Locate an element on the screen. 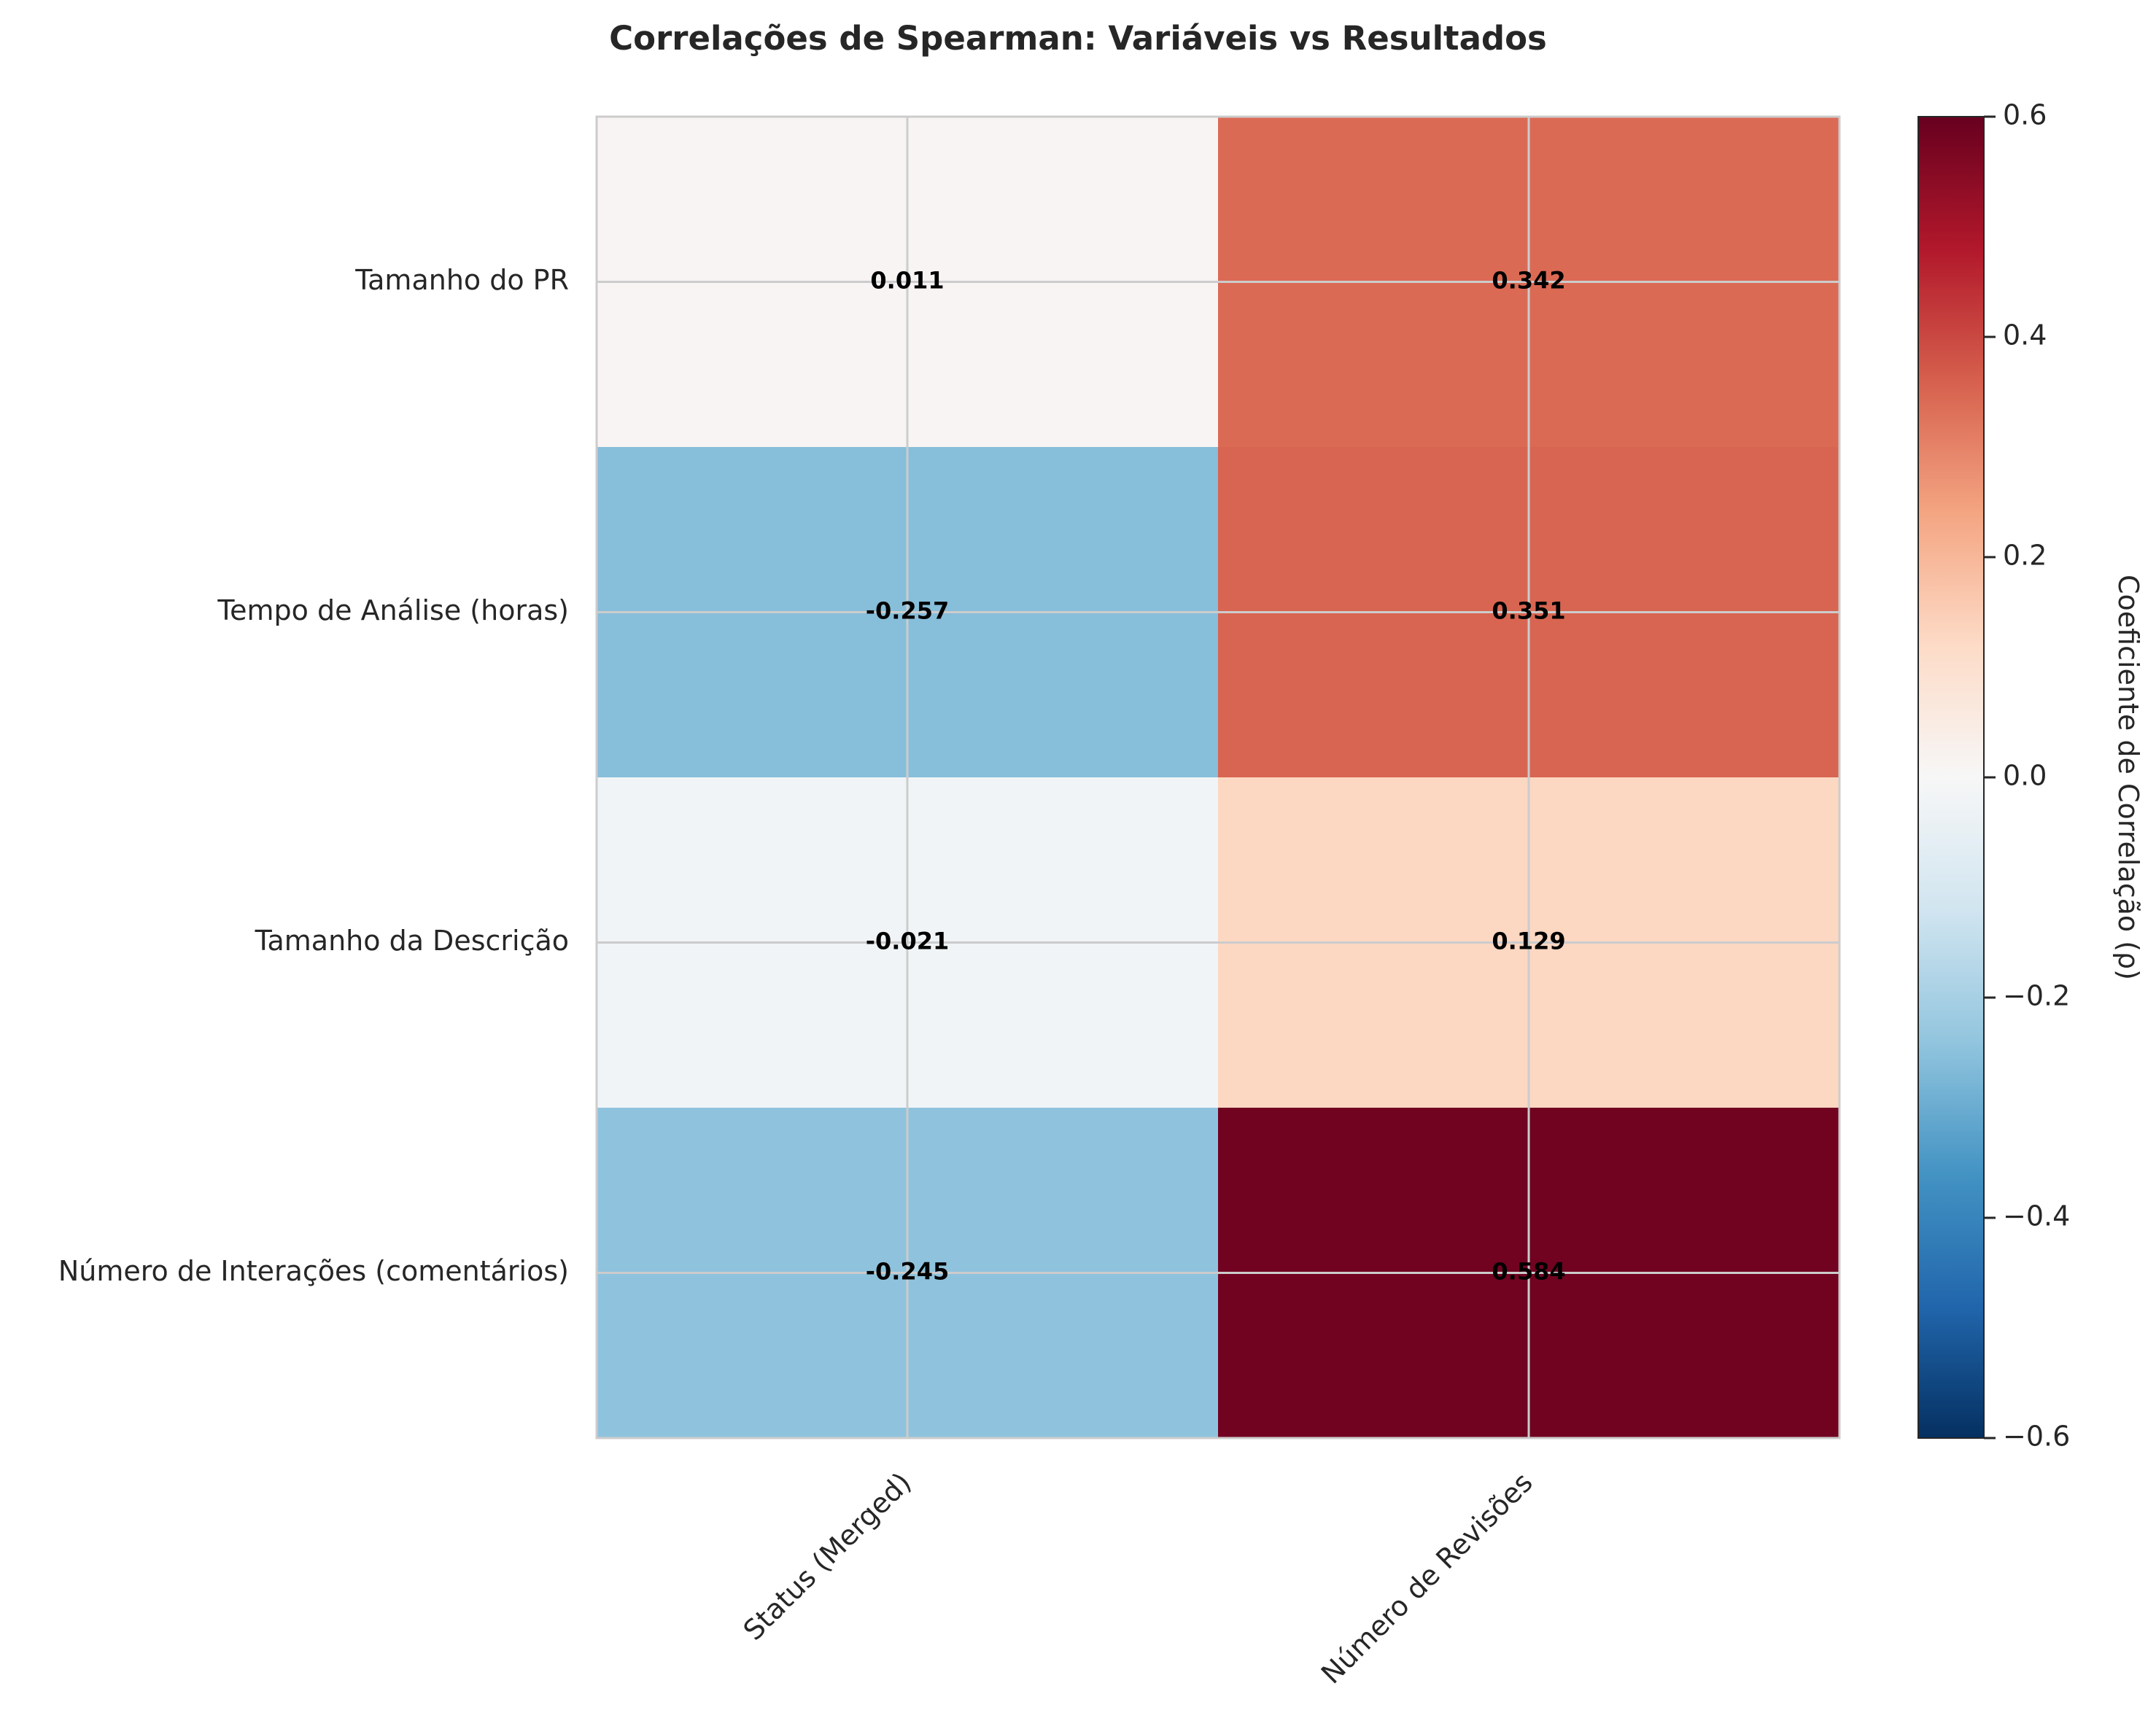 The image size is (2156, 1729). cell-value-label: 0.342 is located at coordinates (1528, 281).